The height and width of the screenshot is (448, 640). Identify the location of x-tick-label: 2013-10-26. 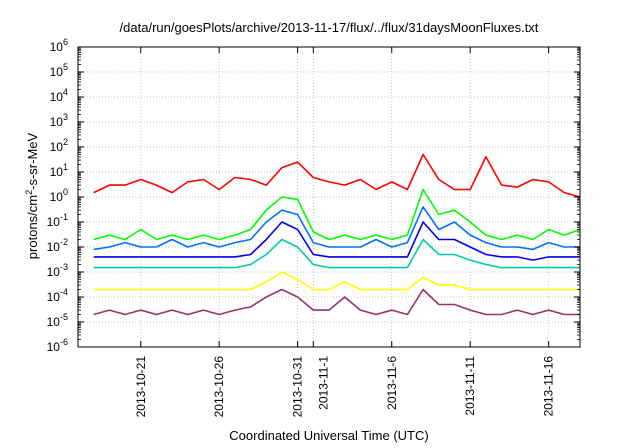
(219, 387).